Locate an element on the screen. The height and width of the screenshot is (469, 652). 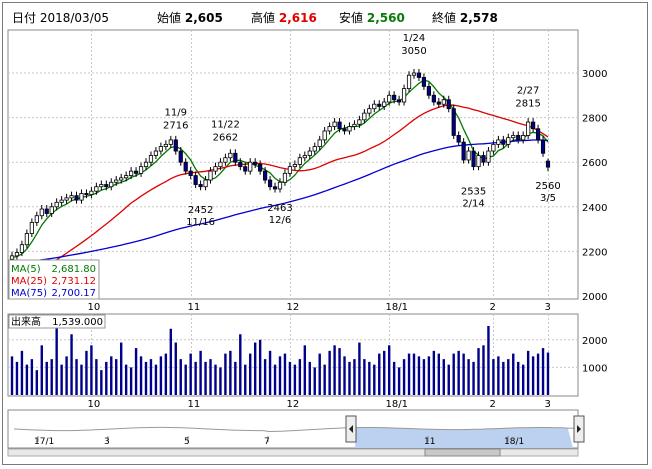
volume-month-tick-label: 11 is located at coordinates (194, 404).